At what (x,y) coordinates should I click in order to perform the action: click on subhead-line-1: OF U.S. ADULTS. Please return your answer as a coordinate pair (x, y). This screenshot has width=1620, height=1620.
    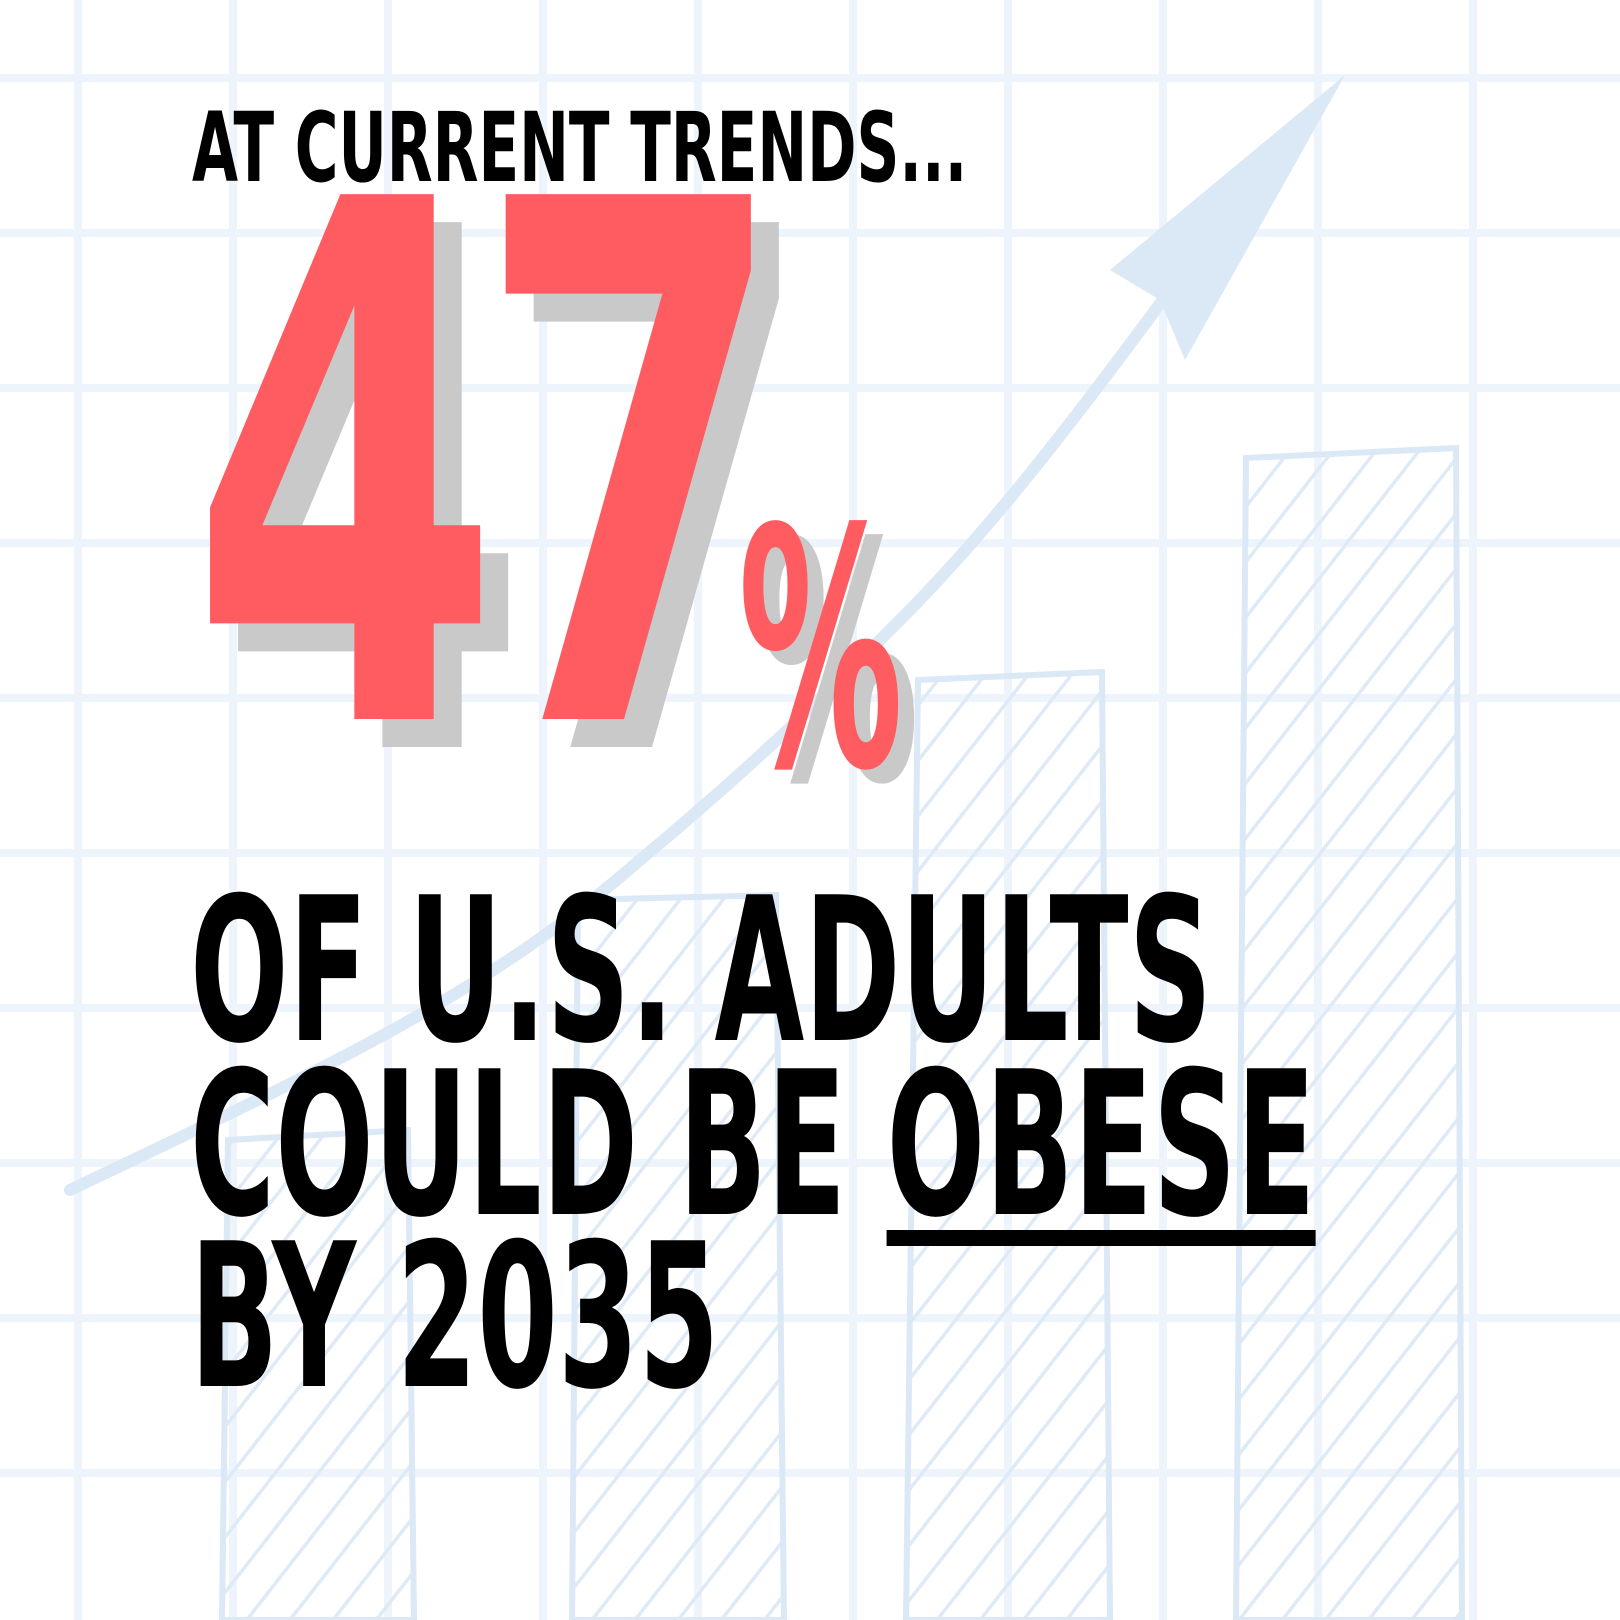
    Looking at the image, I should click on (701, 971).